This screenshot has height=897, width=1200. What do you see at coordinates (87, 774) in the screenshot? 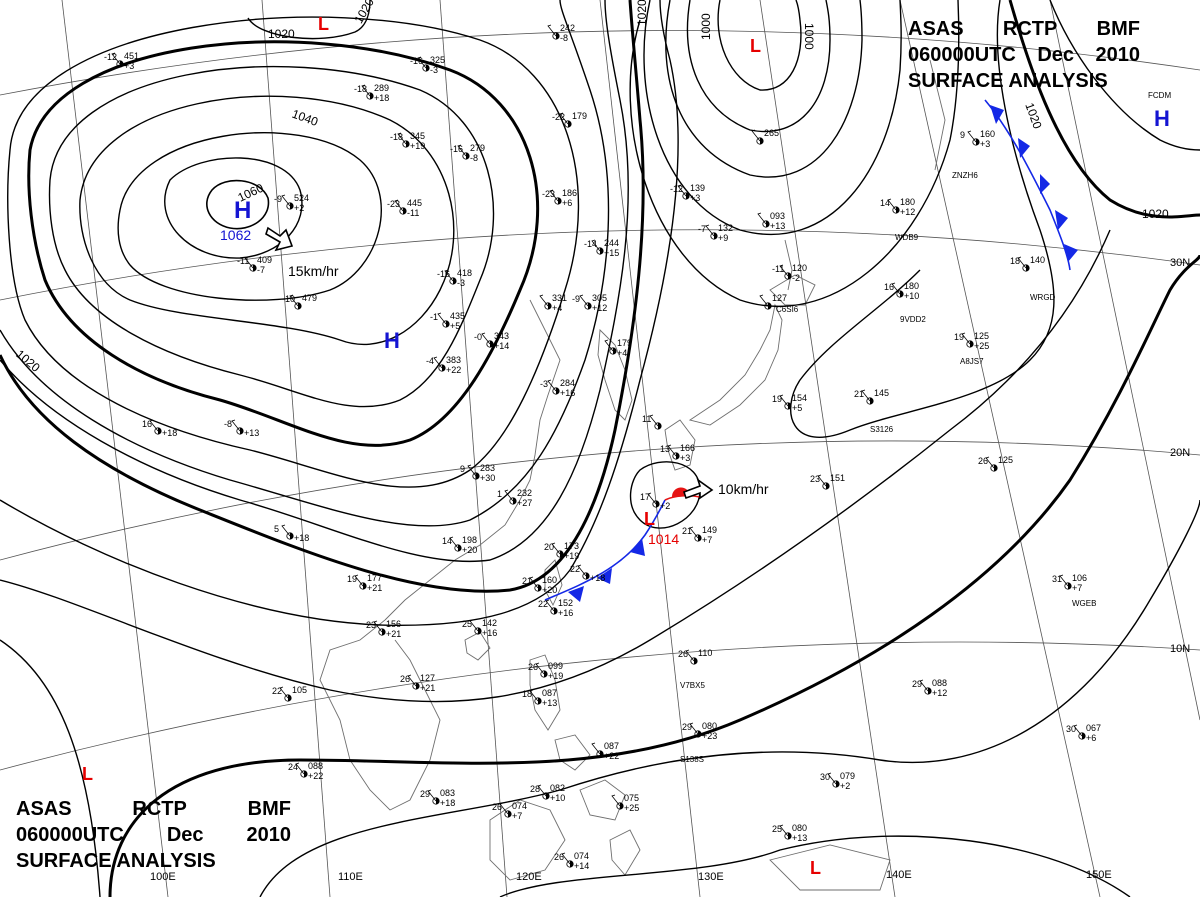
I see `low-center-symbol: L` at bounding box center [87, 774].